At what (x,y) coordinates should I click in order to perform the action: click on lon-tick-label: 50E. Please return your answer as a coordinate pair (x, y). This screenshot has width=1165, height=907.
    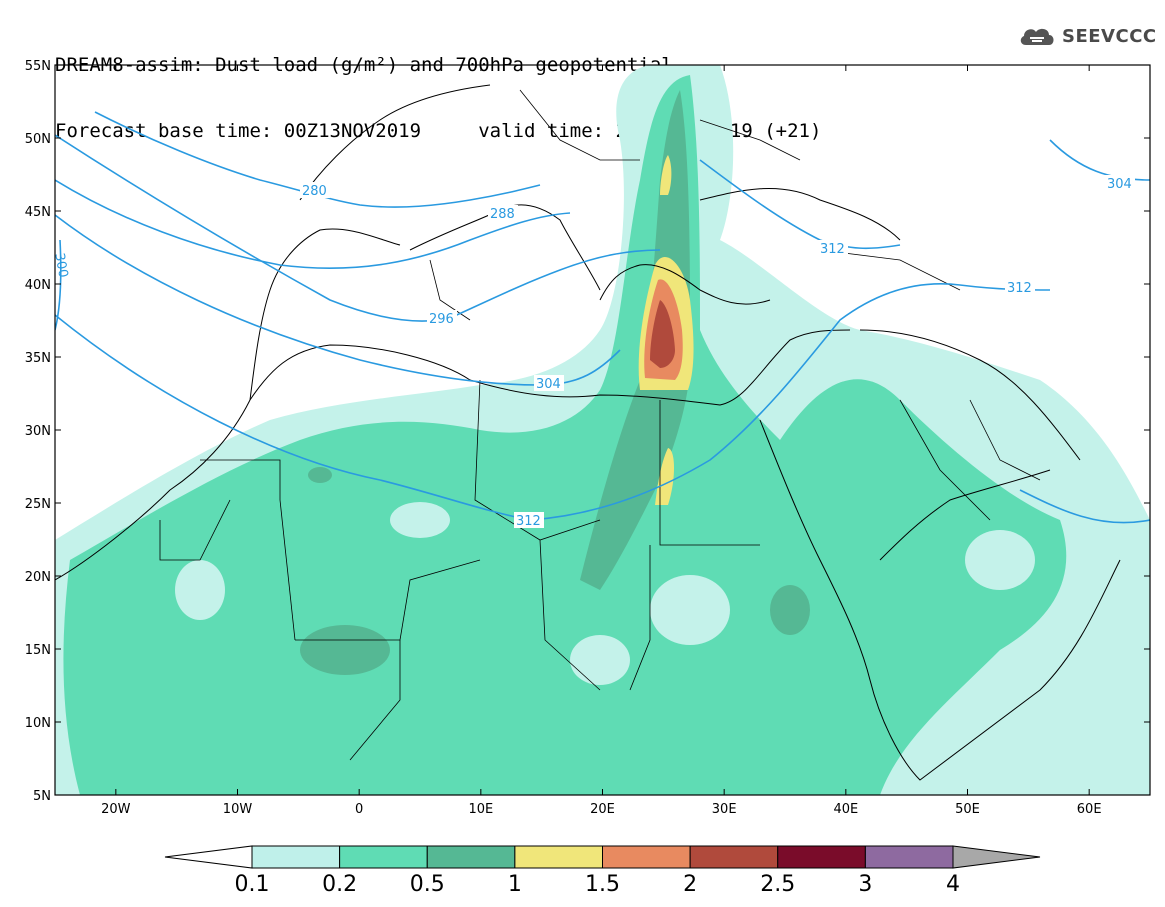
    Looking at the image, I should click on (967, 809).